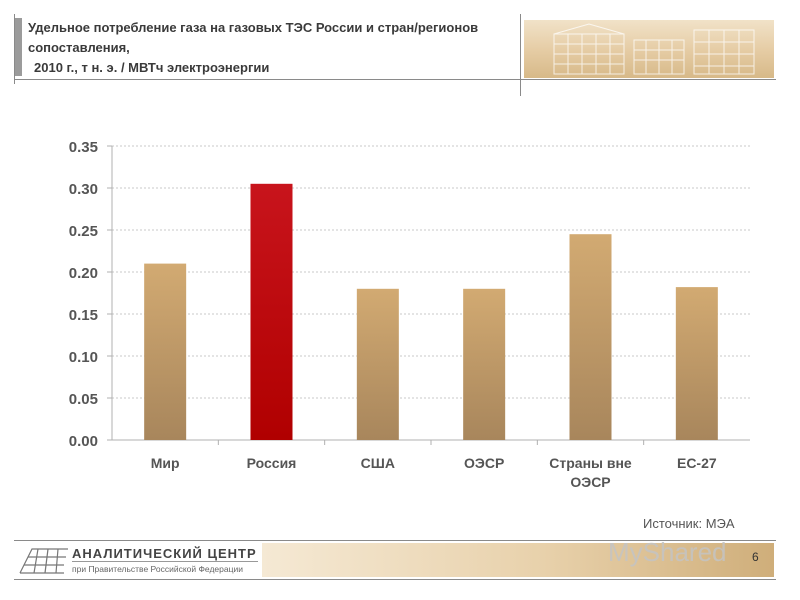 This screenshot has height=600, width=800. Describe the element at coordinates (755, 557) in the screenshot. I see `page-number: 6` at that location.